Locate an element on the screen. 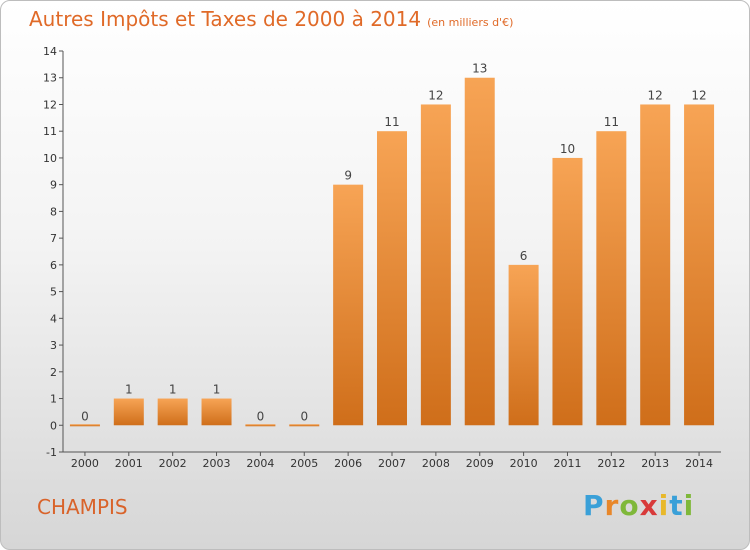 Image resolution: width=750 pixels, height=550 pixels. x-tick-label: 2000 is located at coordinates (85, 463).